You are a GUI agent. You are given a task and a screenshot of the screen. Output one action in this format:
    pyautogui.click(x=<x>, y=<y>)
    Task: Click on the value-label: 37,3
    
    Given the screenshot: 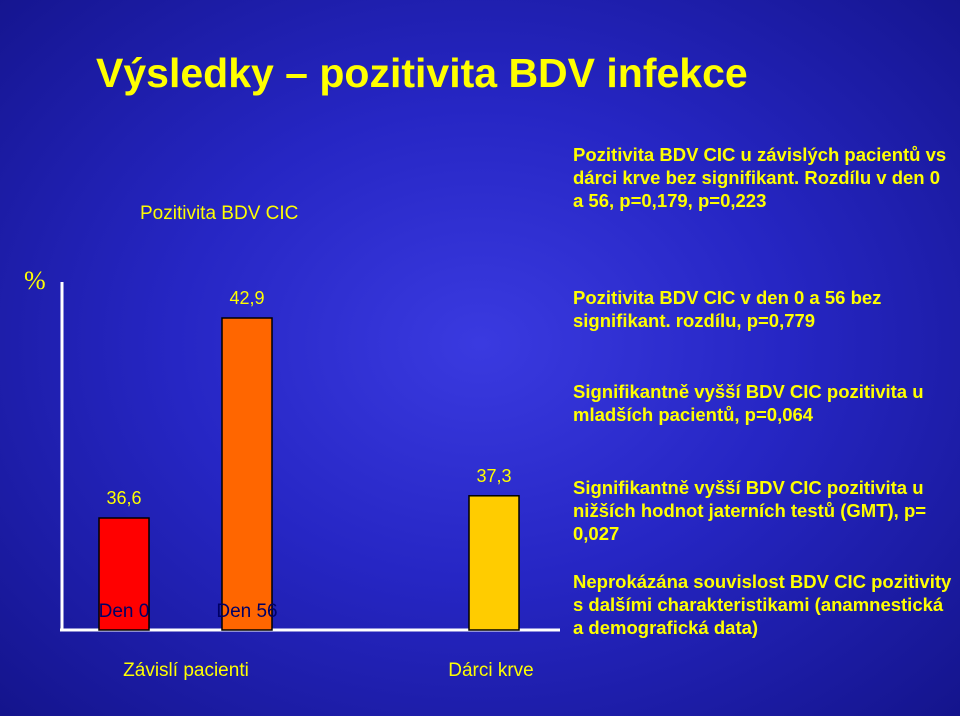 What is the action you would take?
    pyautogui.click(x=493, y=476)
    